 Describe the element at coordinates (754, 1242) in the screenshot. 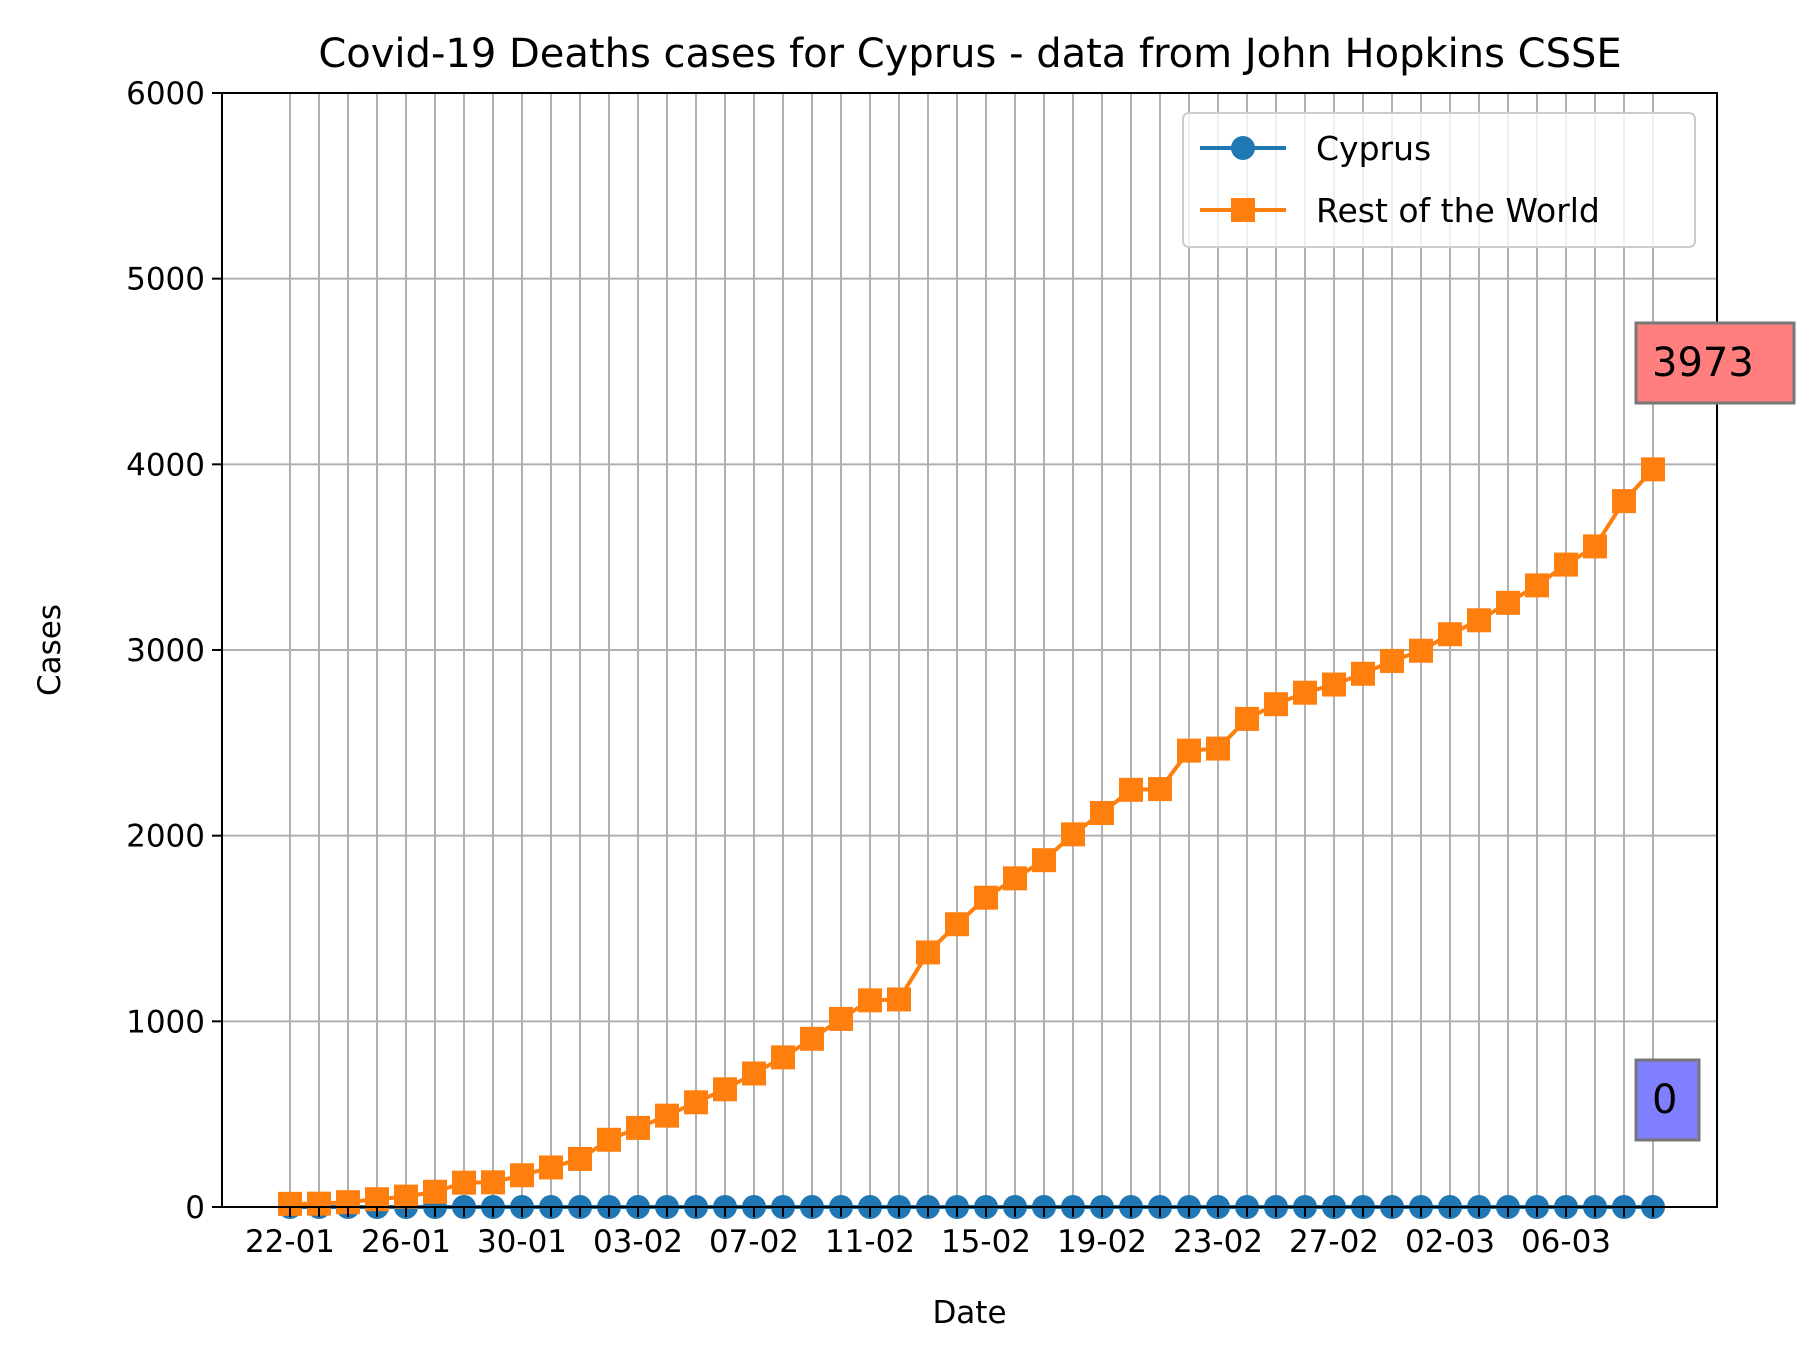

I see `x-tick-label: 07-02` at that location.